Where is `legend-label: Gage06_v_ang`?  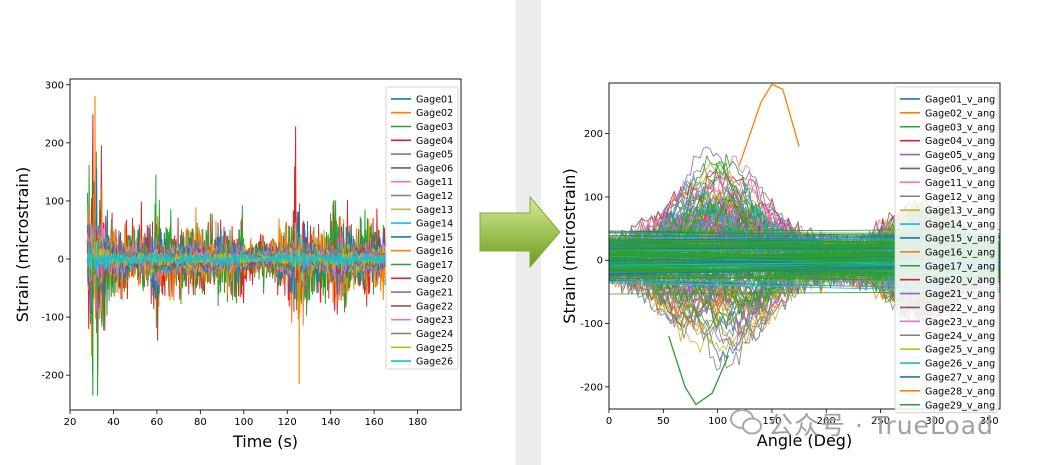 legend-label: Gage06_v_ang is located at coordinates (960, 169).